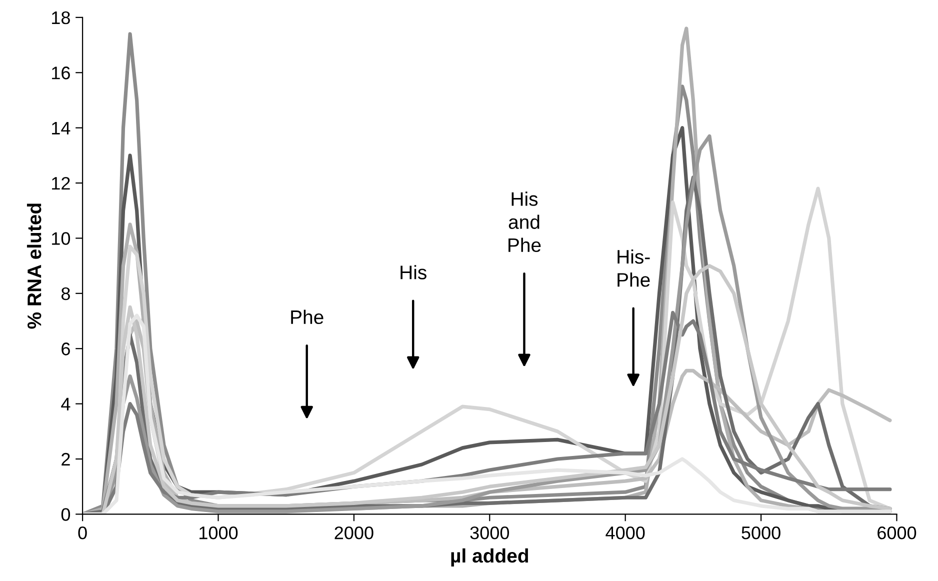 The height and width of the screenshot is (581, 938). Describe the element at coordinates (489, 557) in the screenshot. I see `x-axis-title: µl added` at that location.